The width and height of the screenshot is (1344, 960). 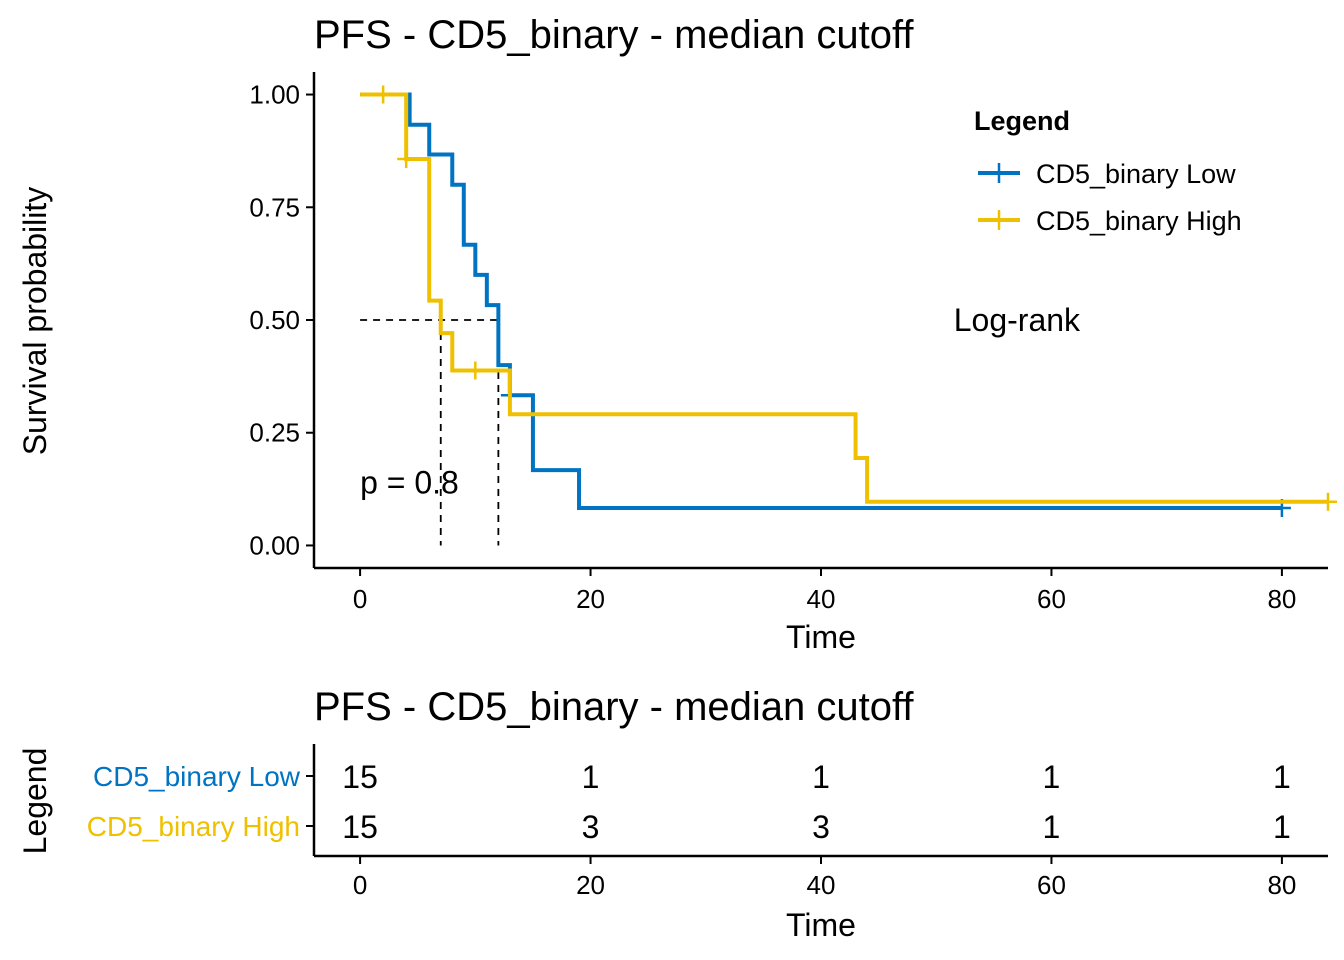 I want to click on risk-row-label: CD5_binary Low, so click(x=197, y=776).